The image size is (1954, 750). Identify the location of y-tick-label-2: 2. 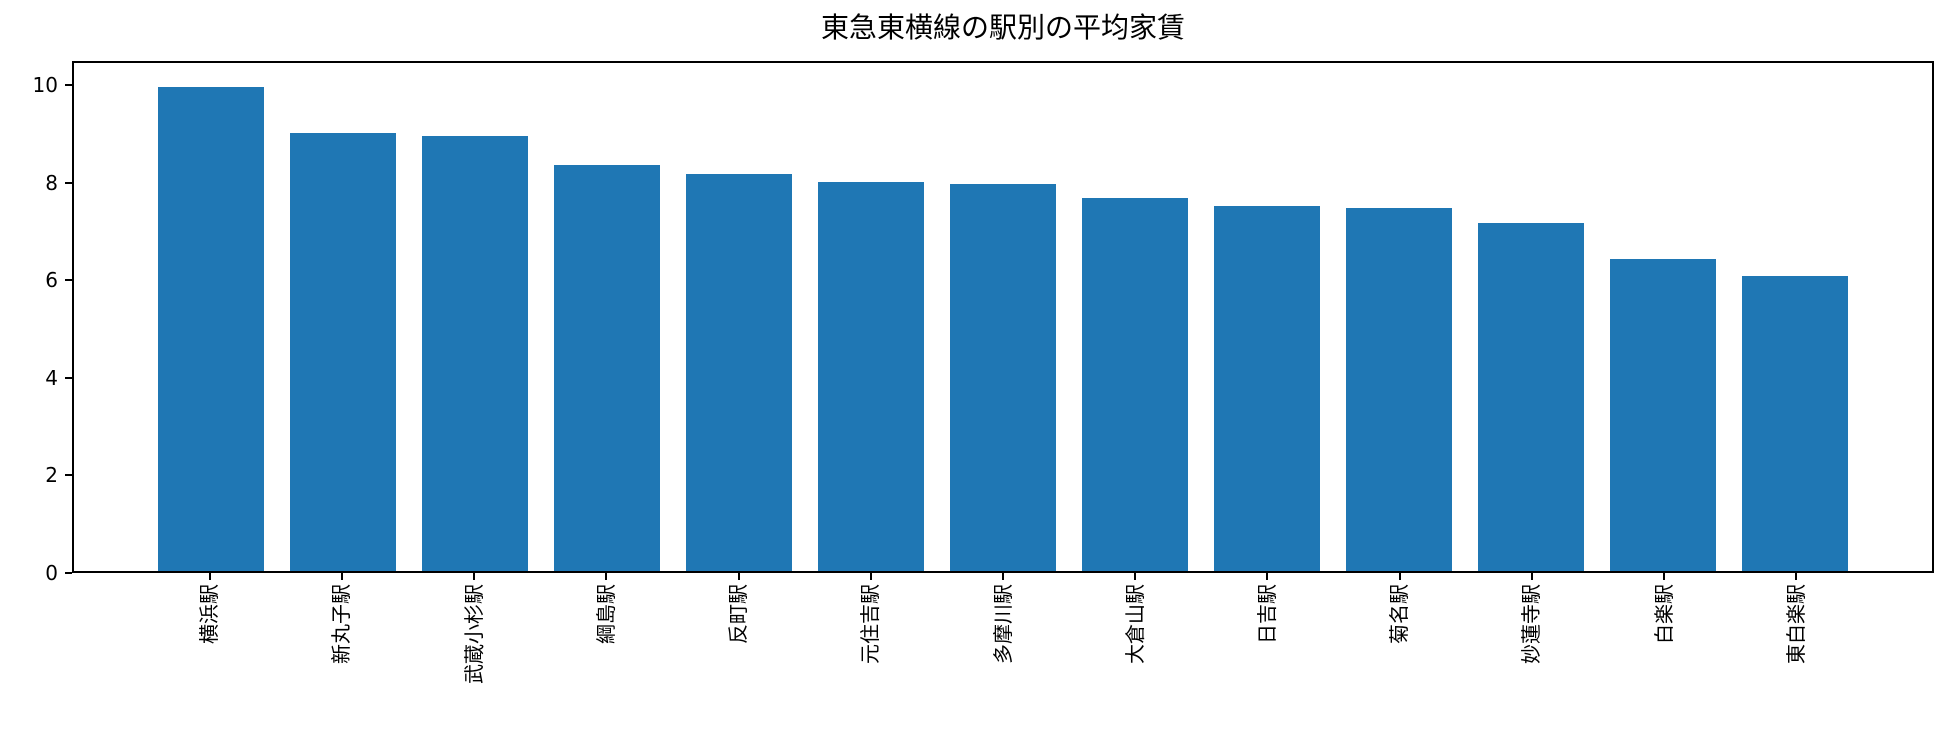
(51, 475).